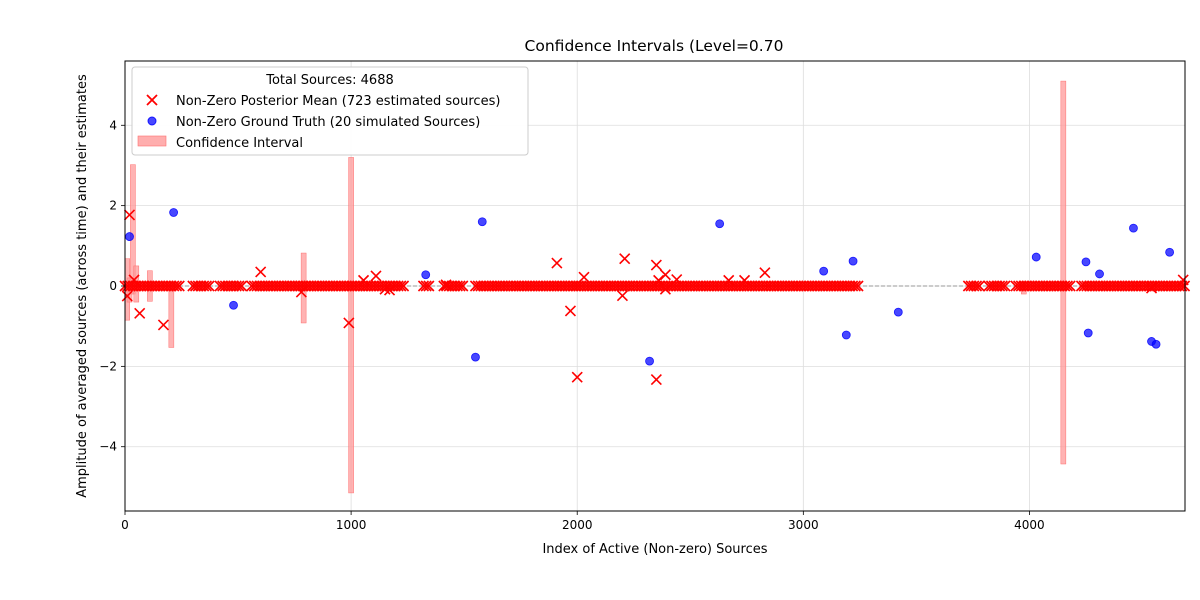 The image size is (1200, 600). Describe the element at coordinates (113, 206) in the screenshot. I see `y-tick-label: 2` at that location.